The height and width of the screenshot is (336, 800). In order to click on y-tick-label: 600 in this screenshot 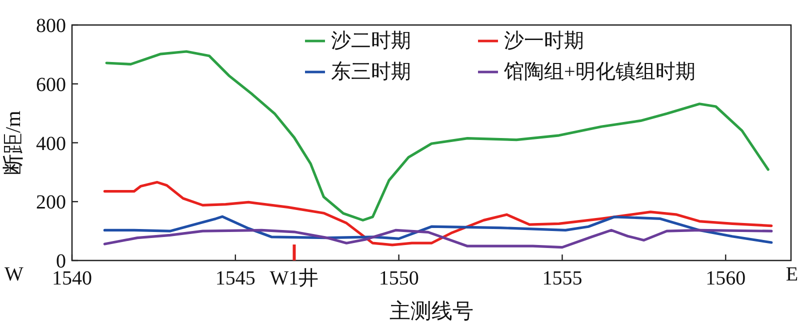, I will do `click(51, 85)`.